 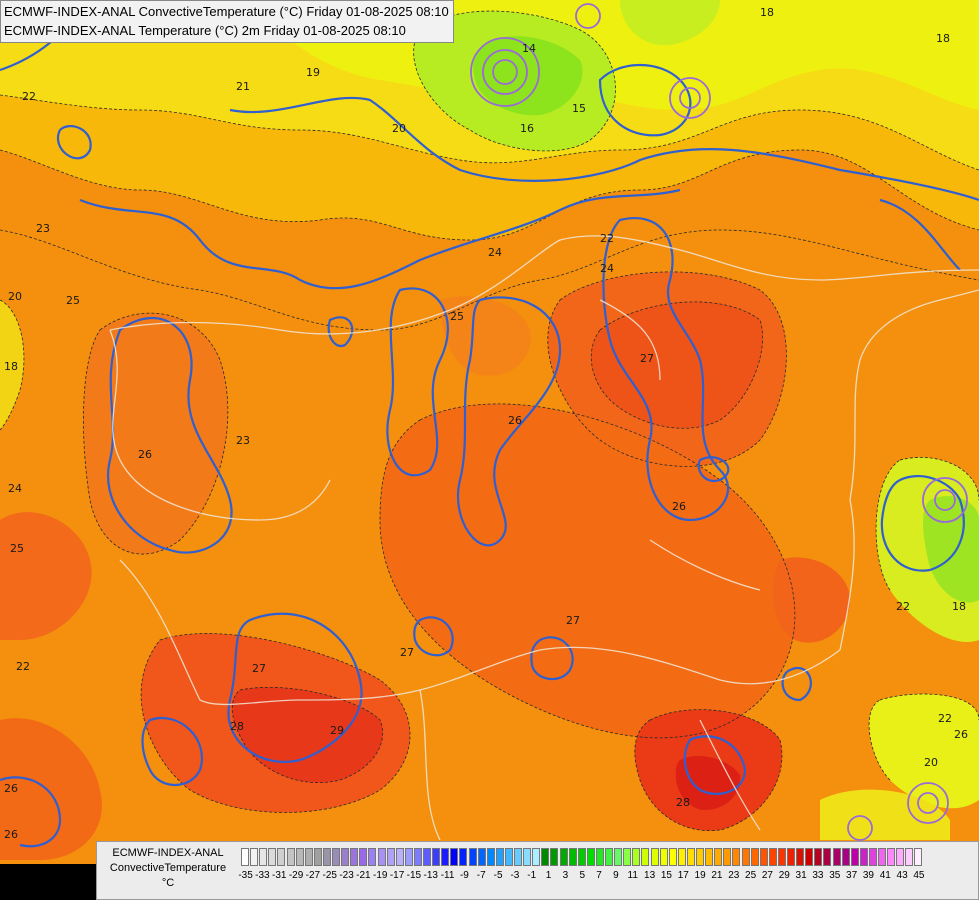 What do you see at coordinates (515, 875) in the screenshot?
I see `legend-tick-label: -3` at bounding box center [515, 875].